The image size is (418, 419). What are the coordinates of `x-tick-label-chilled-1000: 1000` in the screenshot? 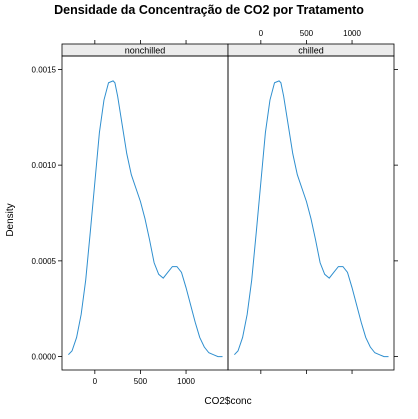 It's located at (352, 33).